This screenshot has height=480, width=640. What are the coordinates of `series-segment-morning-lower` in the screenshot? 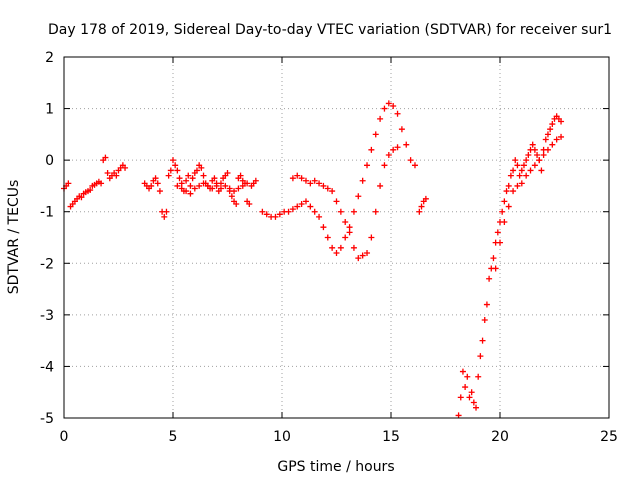 It's located at (212, 188).